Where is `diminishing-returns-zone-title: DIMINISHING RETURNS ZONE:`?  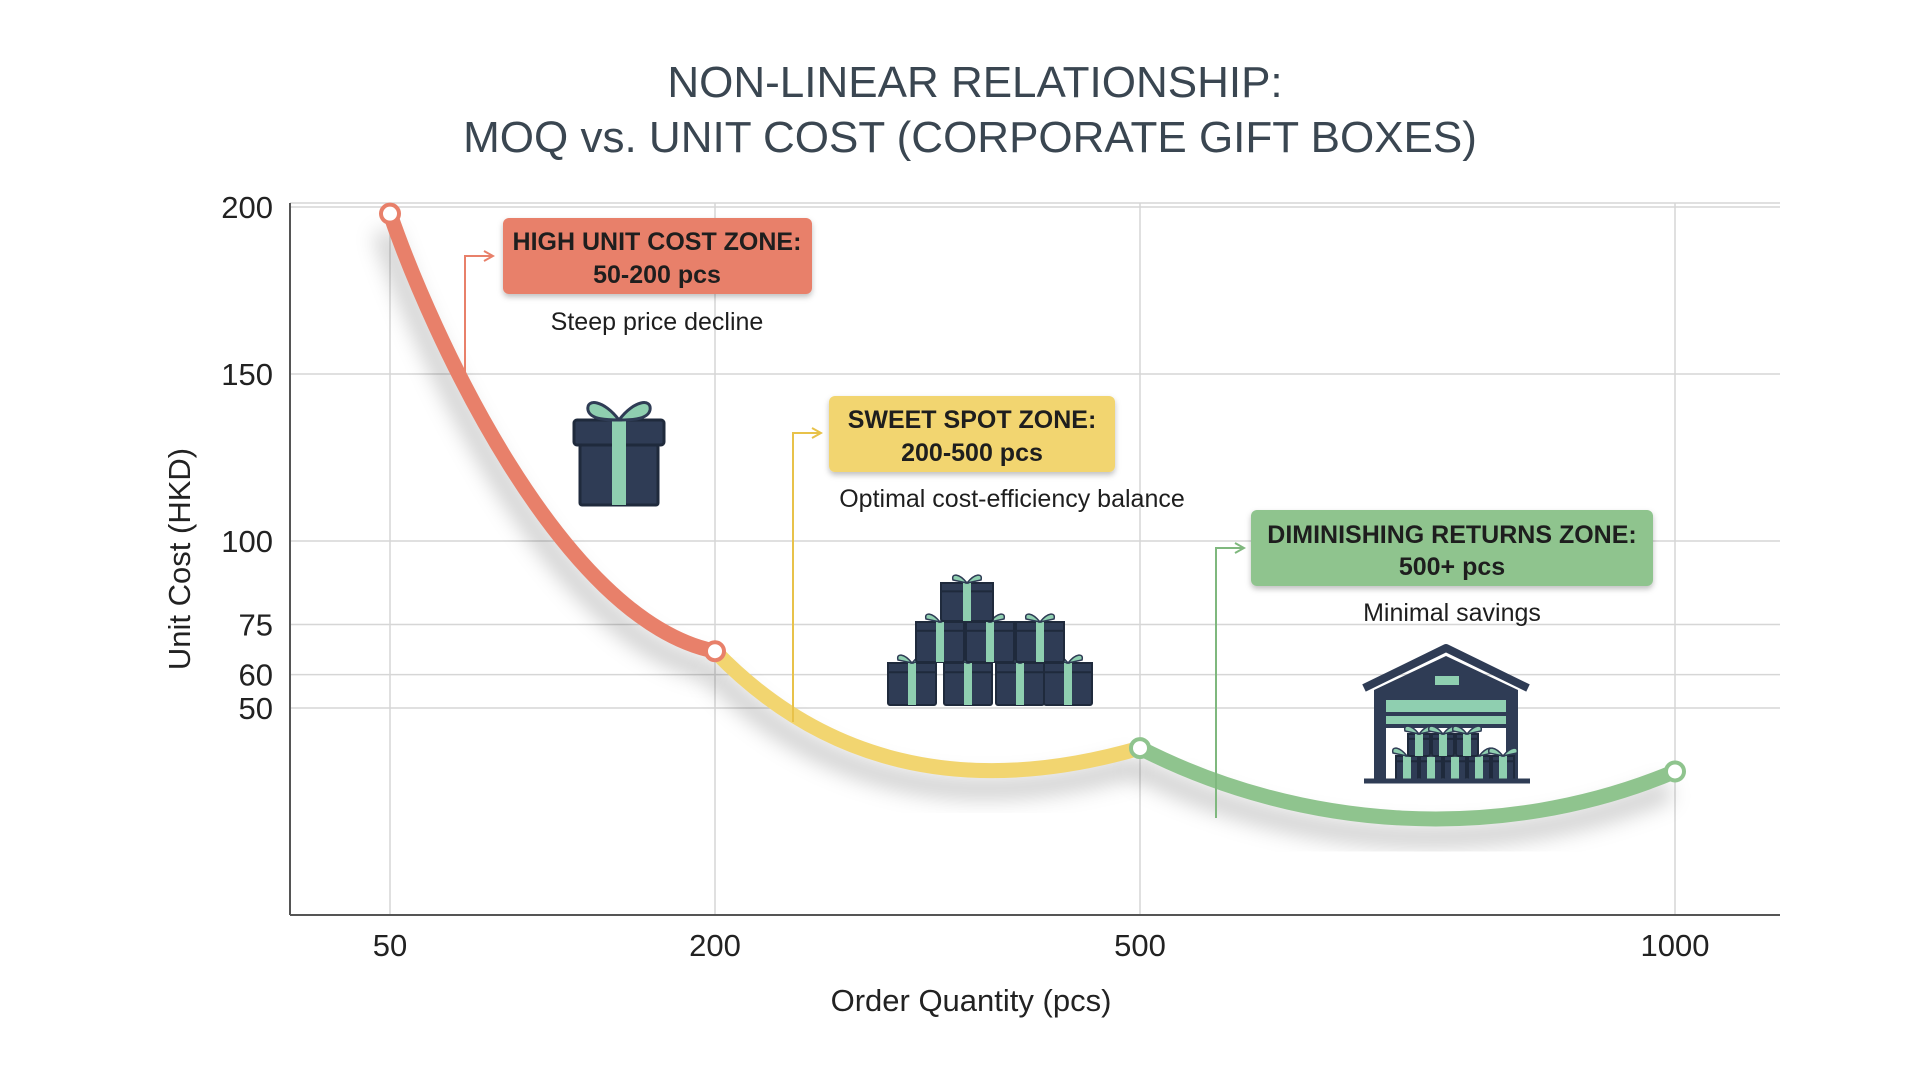
diminishing-returns-zone-title: DIMINISHING RETURNS ZONE: is located at coordinates (1451, 535).